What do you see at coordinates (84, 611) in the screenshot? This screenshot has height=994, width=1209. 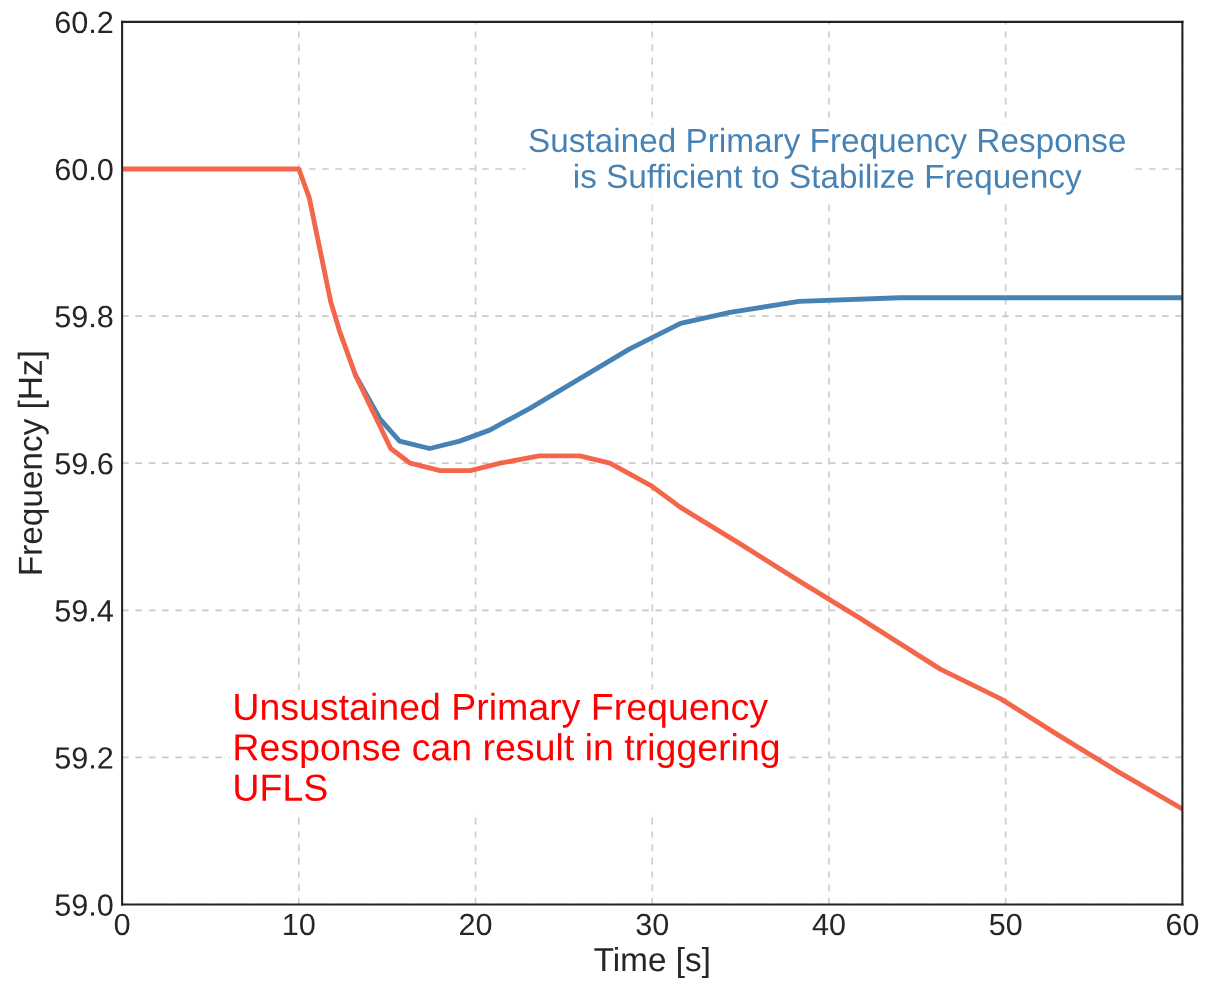 I see `y-tick-label: 59.4` at bounding box center [84, 611].